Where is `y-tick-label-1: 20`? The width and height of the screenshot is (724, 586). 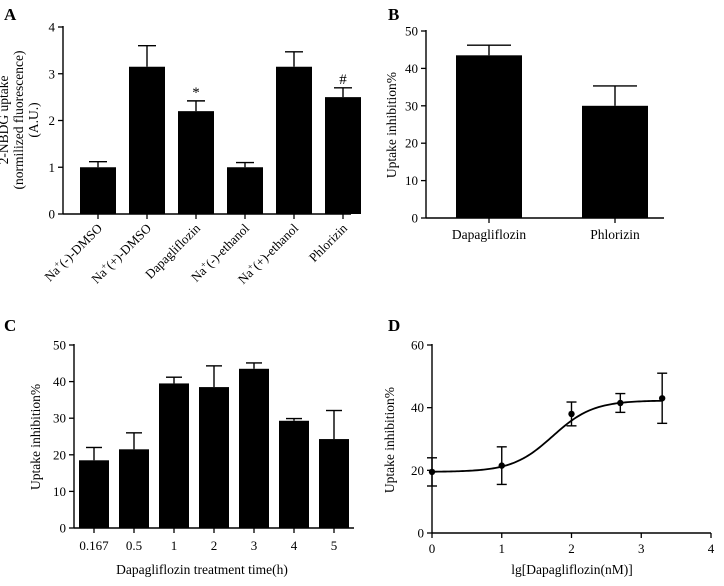 y-tick-label-1: 20 is located at coordinates (417, 470).